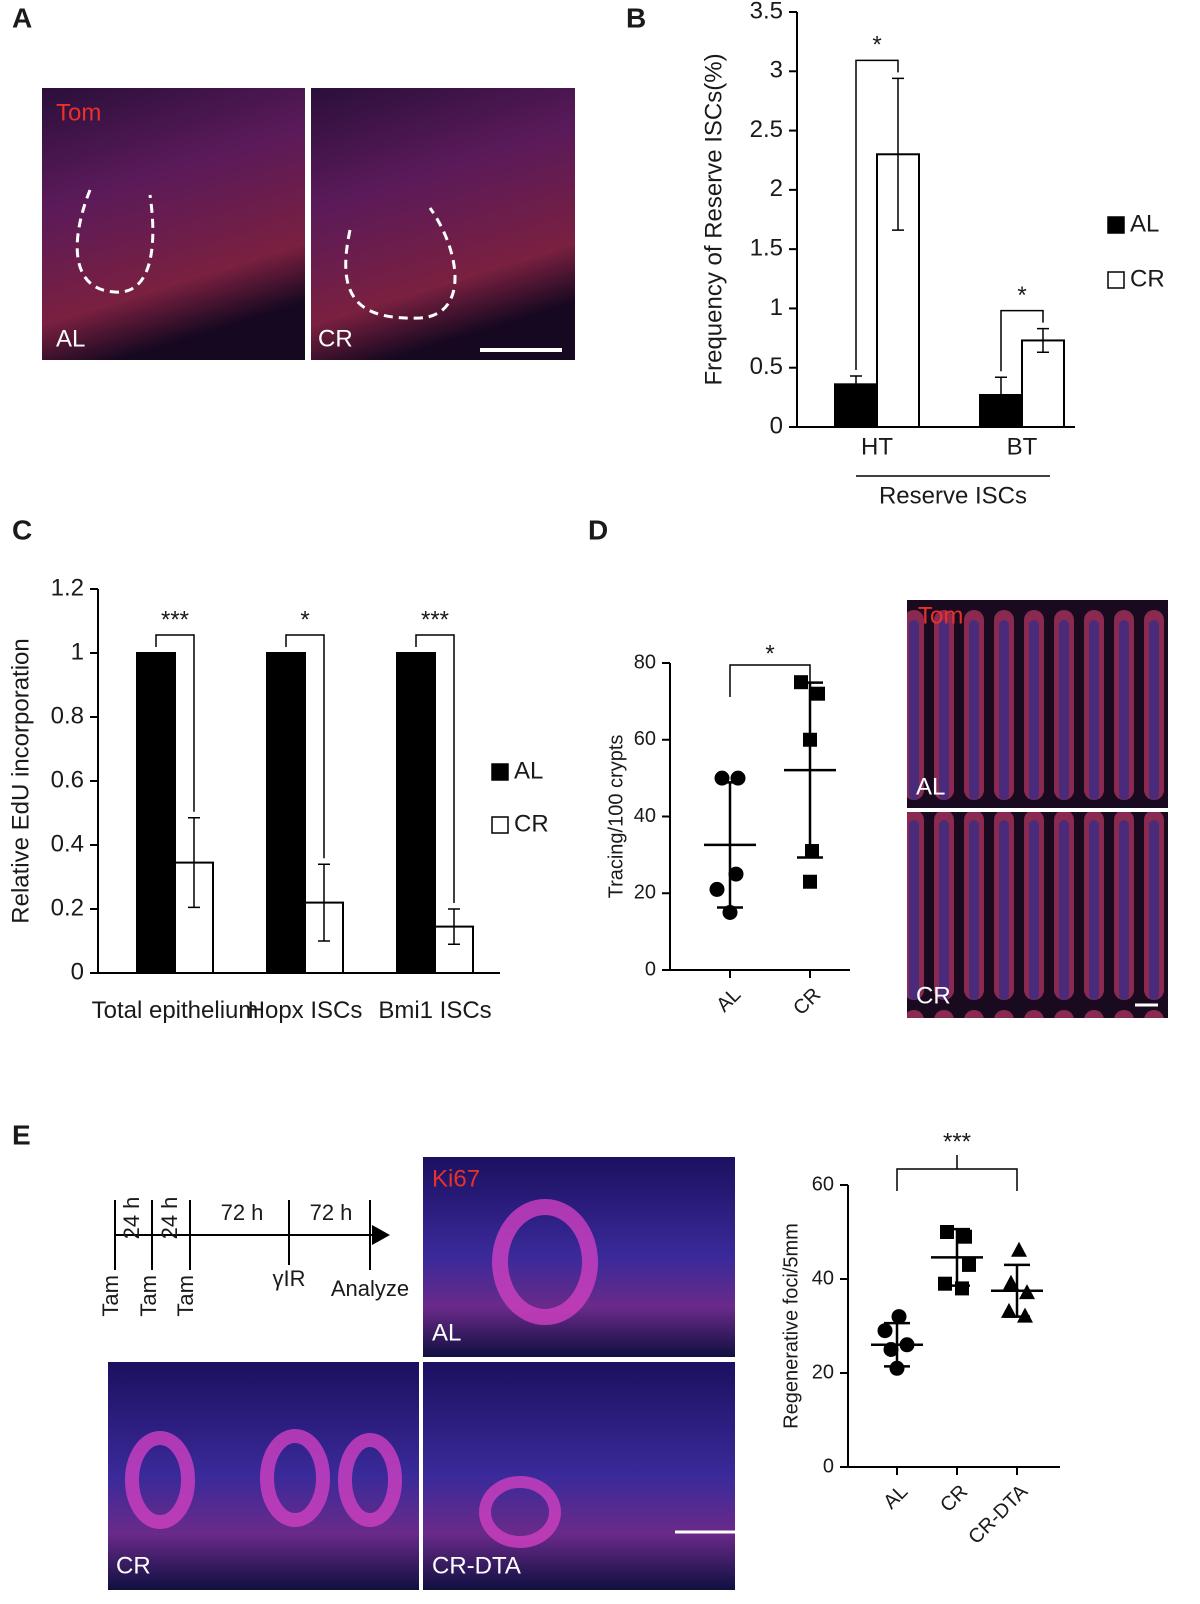 This screenshot has height=1604, width=1200. What do you see at coordinates (953, 495) in the screenshot?
I see `group-label: Reserve ISCs` at bounding box center [953, 495].